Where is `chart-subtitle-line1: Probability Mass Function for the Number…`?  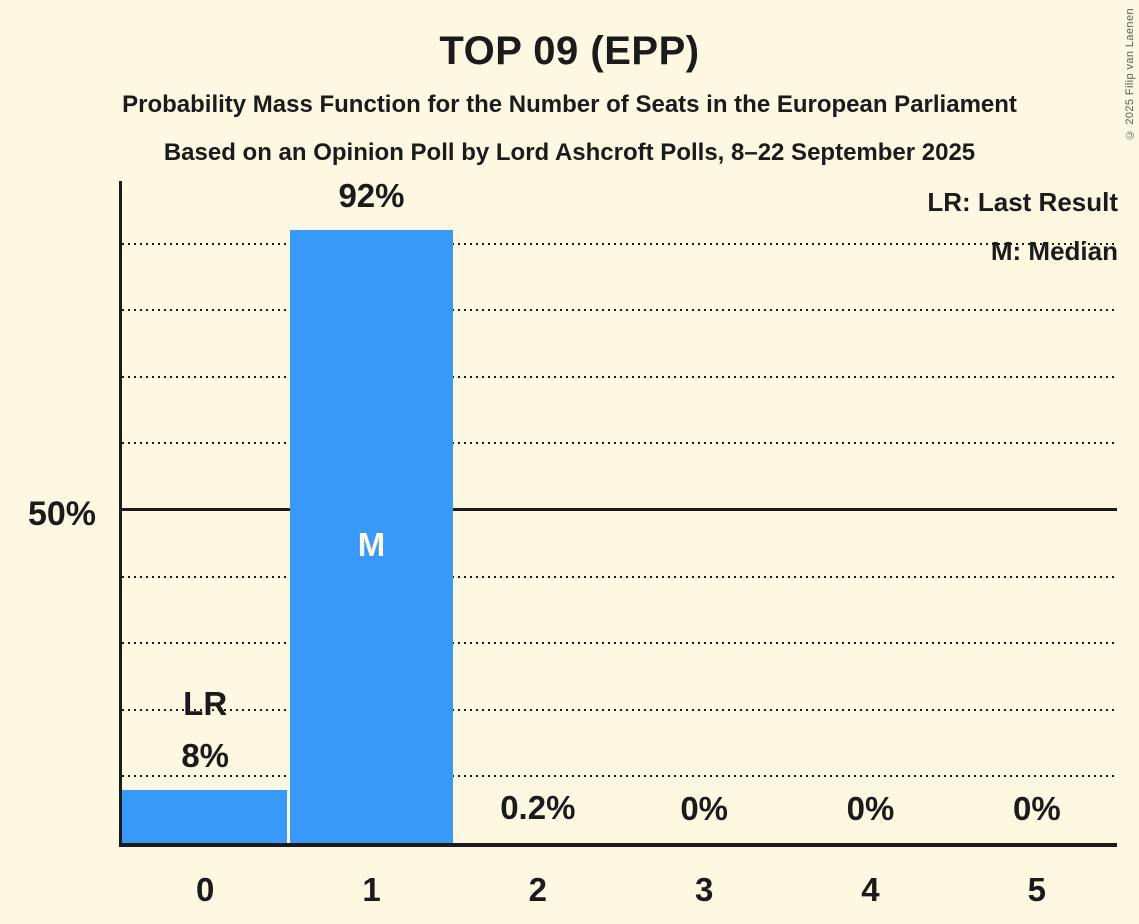
chart-subtitle-line1: Probability Mass Function for the Number… is located at coordinates (569, 104).